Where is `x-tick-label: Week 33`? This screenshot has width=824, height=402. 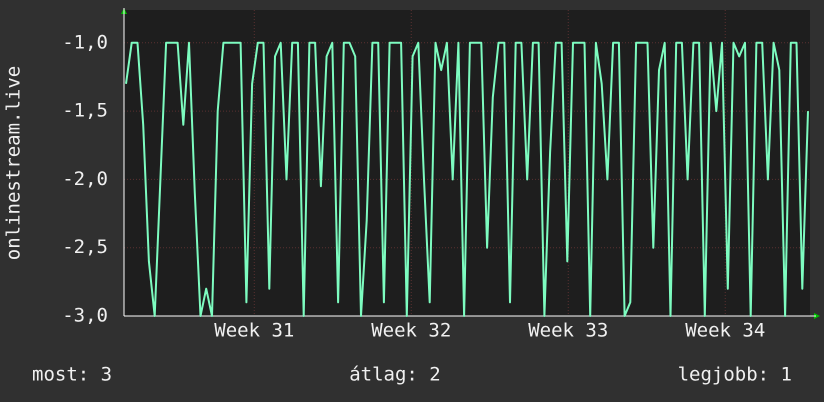 x-tick-label: Week 33 is located at coordinates (568, 331).